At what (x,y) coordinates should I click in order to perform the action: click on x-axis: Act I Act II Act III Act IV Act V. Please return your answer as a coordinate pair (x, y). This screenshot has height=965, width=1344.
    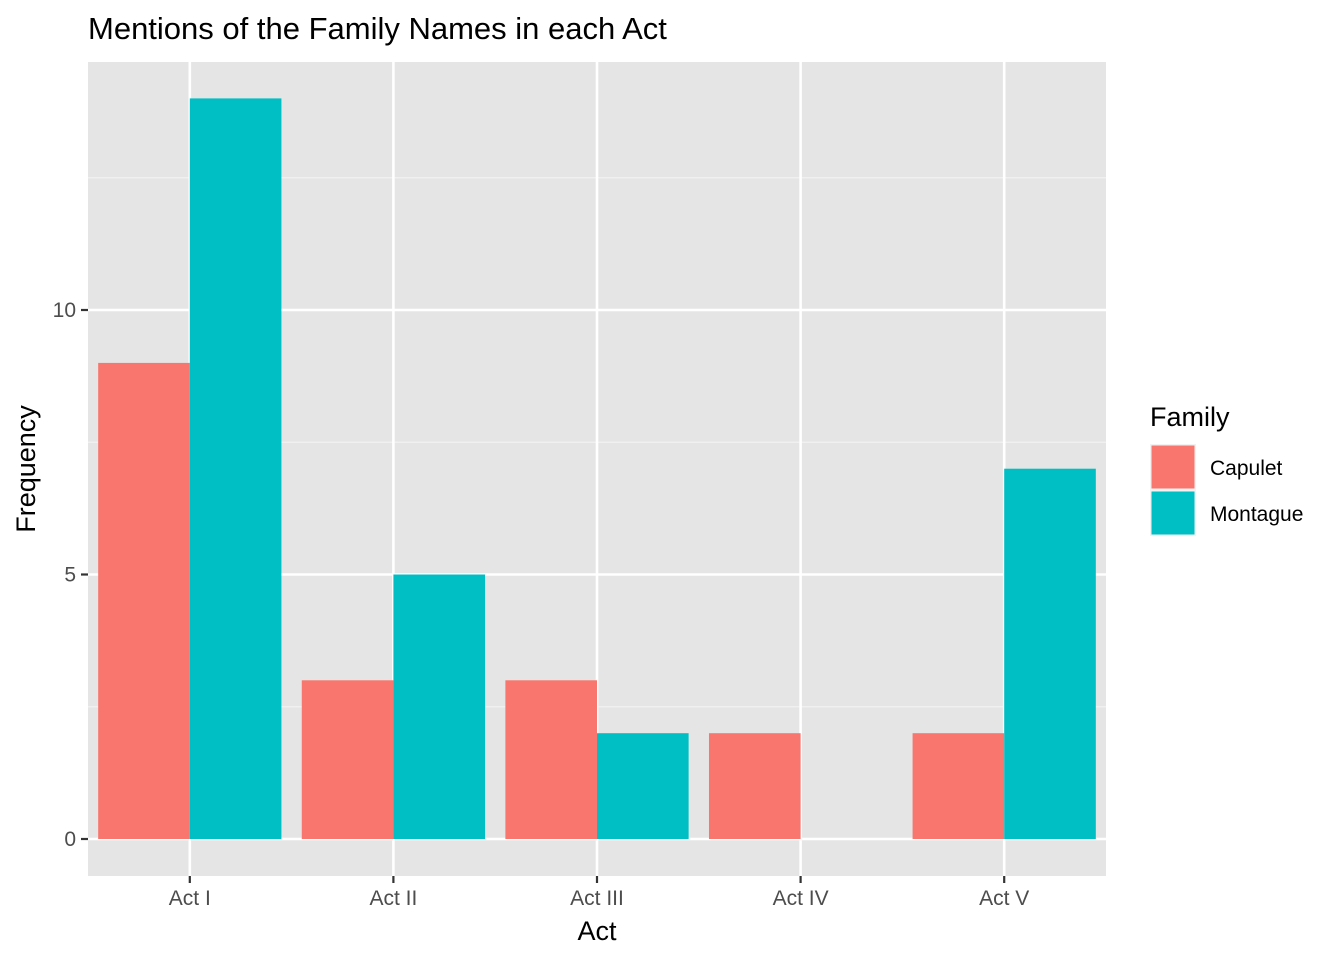
    Looking at the image, I should click on (599, 893).